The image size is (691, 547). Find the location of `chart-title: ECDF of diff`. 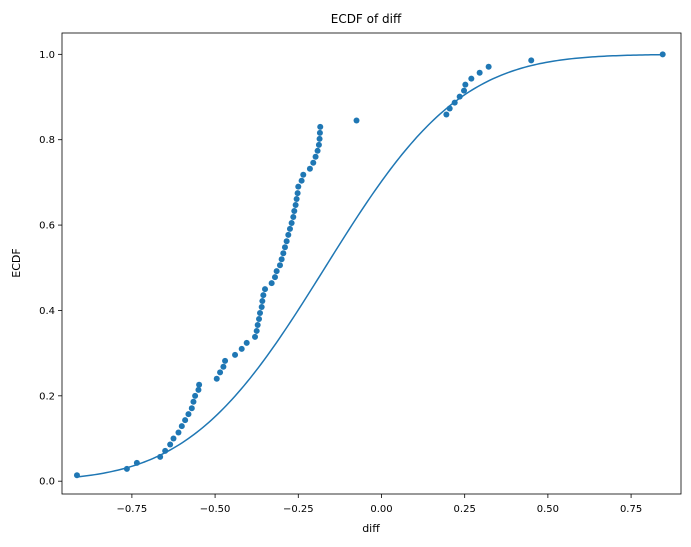

chart-title: ECDF of diff is located at coordinates (366, 19).